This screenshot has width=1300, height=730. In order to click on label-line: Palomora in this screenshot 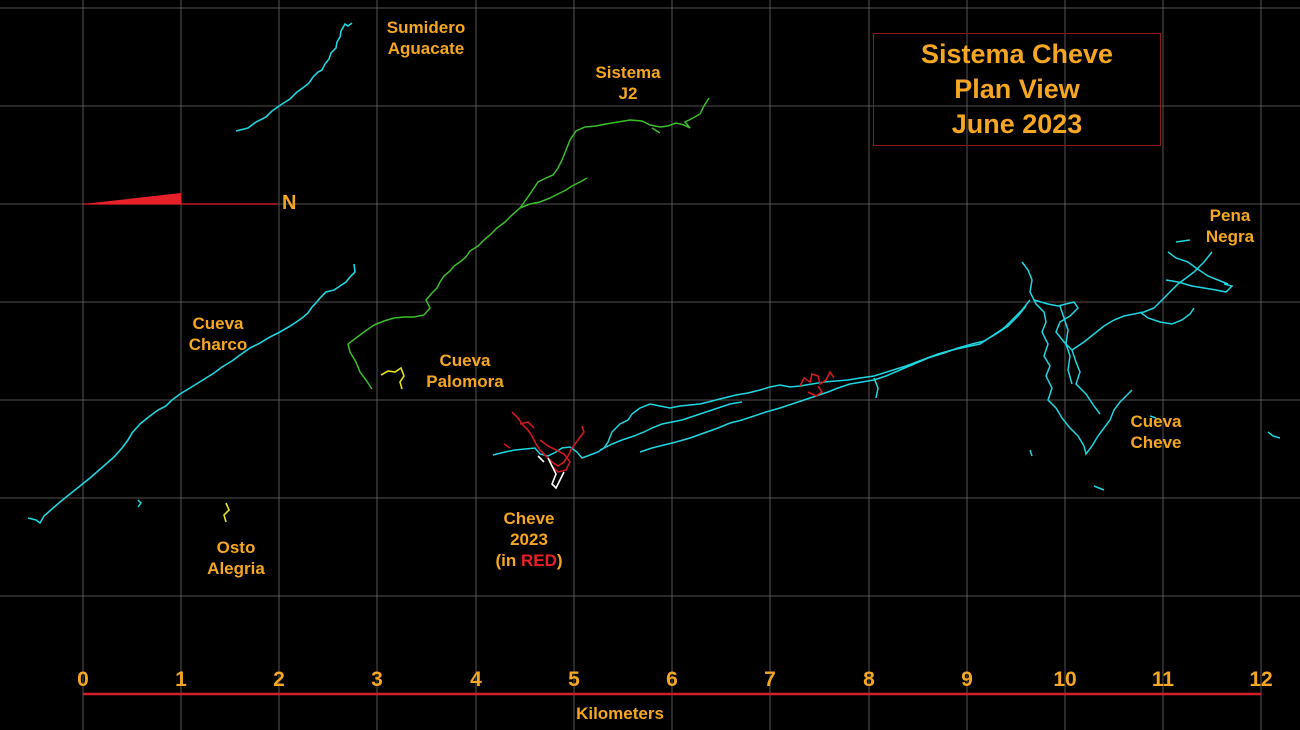, I will do `click(465, 381)`.